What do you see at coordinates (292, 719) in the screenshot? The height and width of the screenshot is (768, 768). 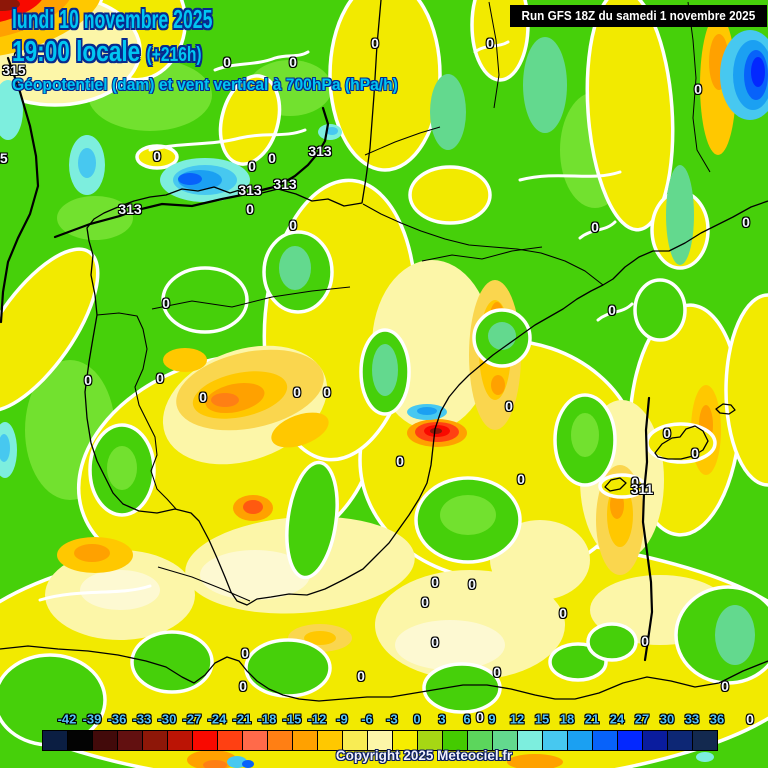 I see `colorbar-value-label: -15` at bounding box center [292, 719].